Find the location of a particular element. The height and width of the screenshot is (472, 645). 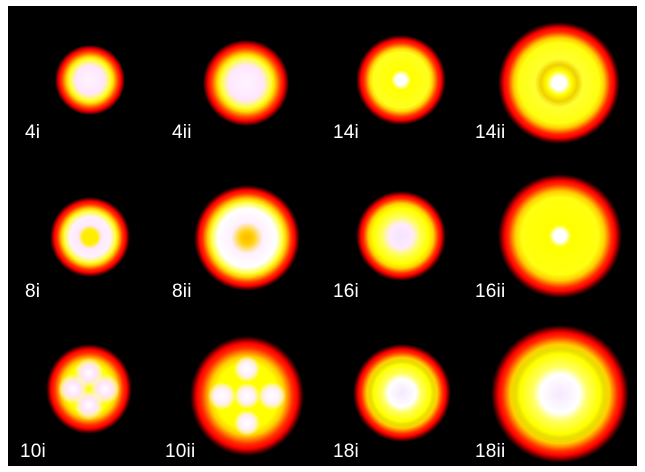

glow-10ii-lobe-top is located at coordinates (247, 369).